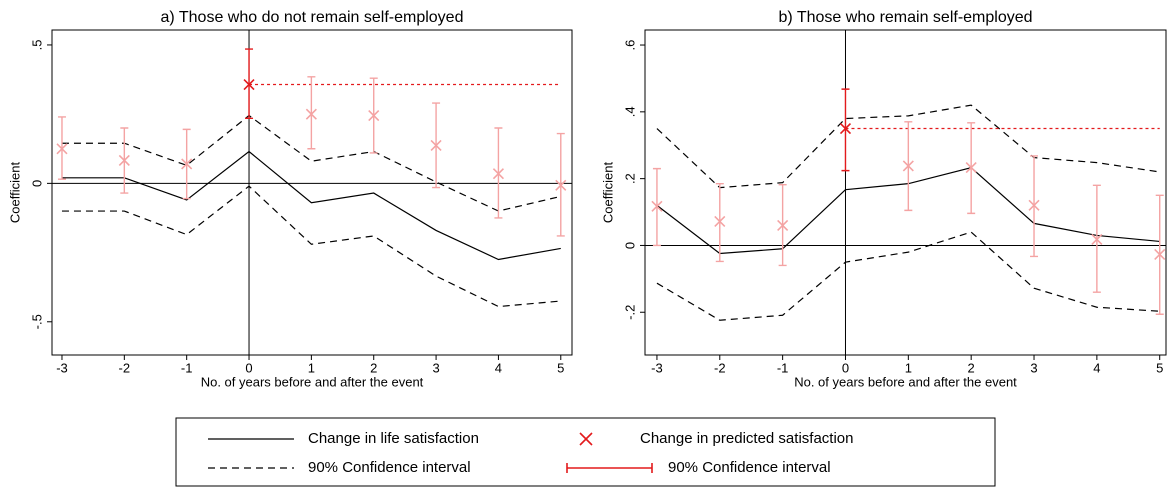 The image size is (1171, 492). Describe the element at coordinates (629, 111) in the screenshot. I see `y-tick-label: .4` at that location.